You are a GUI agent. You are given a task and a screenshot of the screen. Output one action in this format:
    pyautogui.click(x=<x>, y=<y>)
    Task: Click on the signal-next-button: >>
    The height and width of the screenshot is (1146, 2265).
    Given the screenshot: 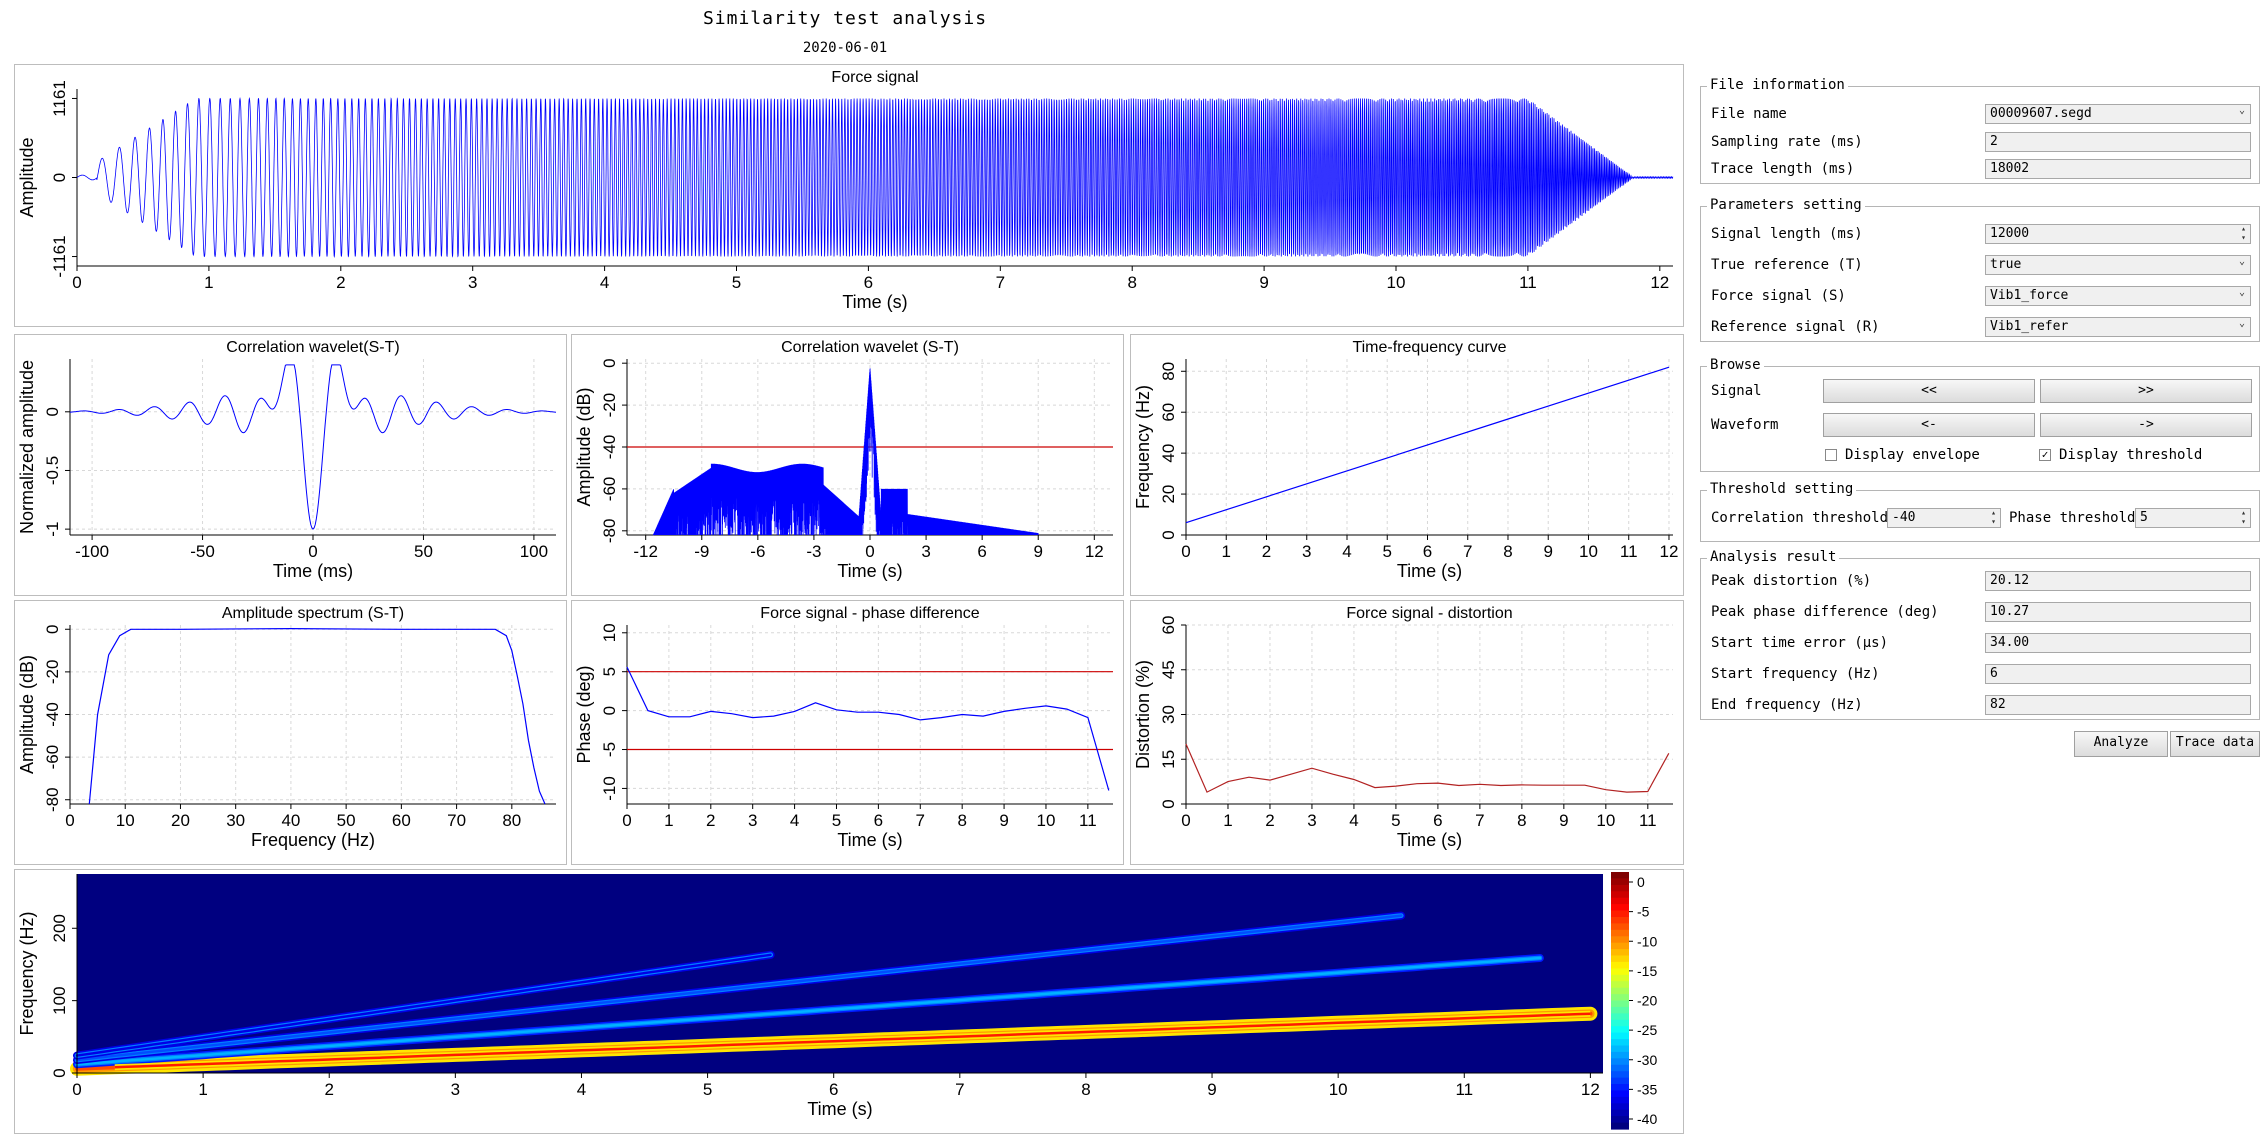 What is the action you would take?
    pyautogui.click(x=2146, y=391)
    